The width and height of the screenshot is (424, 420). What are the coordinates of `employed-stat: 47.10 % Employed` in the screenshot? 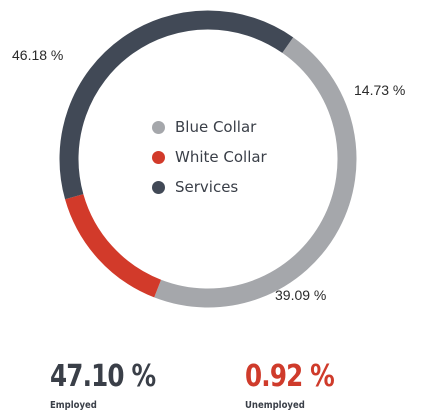 It's located at (114, 385).